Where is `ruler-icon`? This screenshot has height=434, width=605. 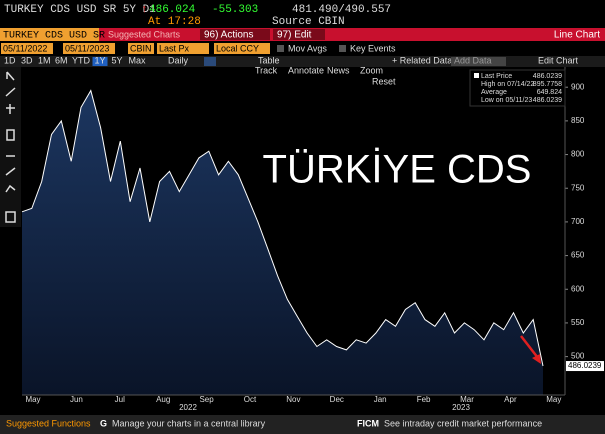 ruler-icon is located at coordinates (10, 217).